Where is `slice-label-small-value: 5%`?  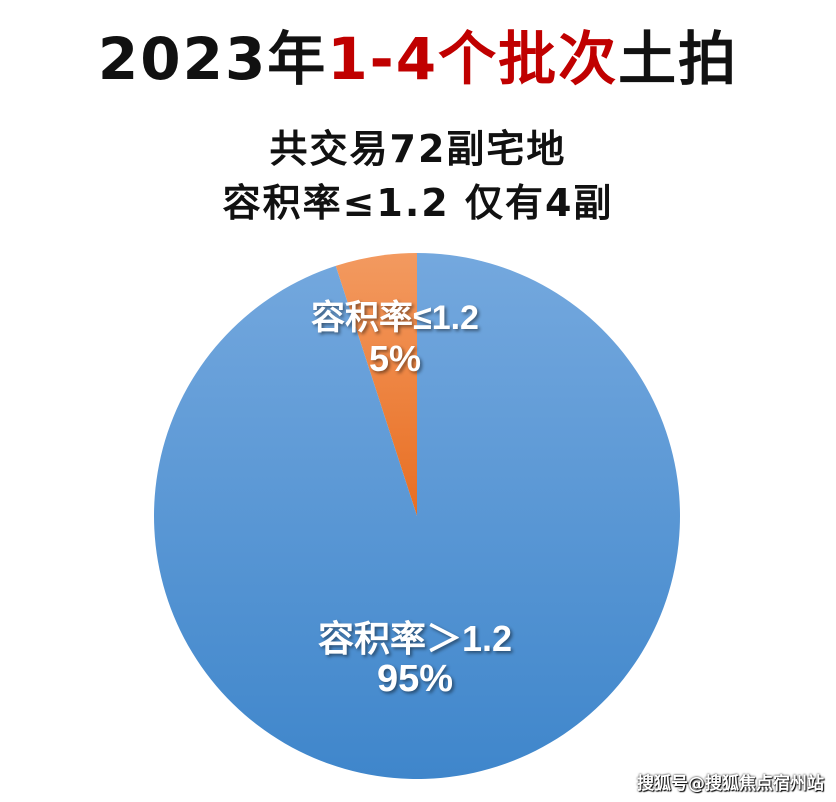
slice-label-small-value: 5% is located at coordinates (395, 358).